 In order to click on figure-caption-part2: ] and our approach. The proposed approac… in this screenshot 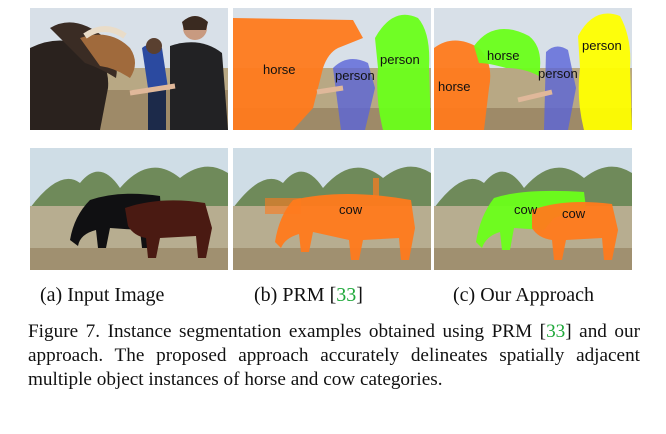, I will do `click(334, 355)`.